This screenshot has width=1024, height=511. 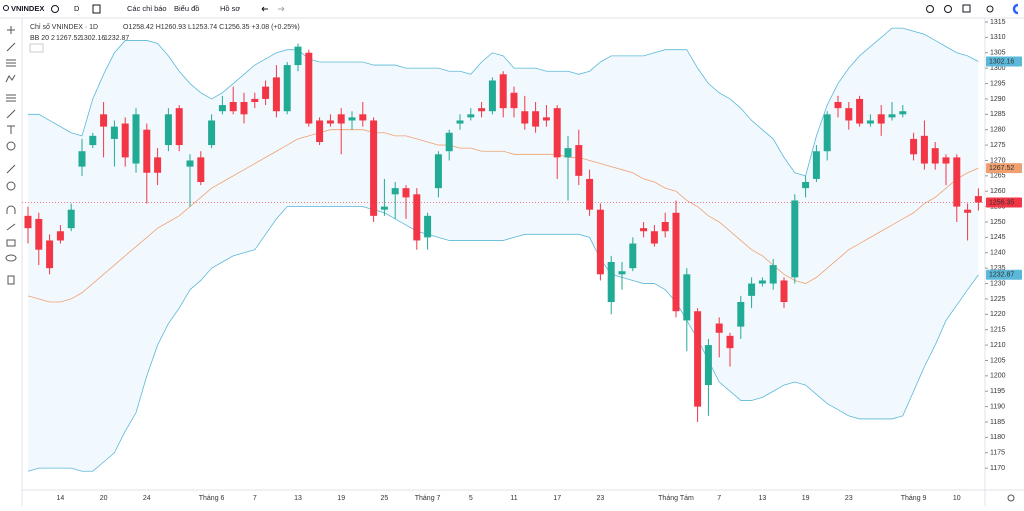 I want to click on pattern-tool, so click(x=10, y=78).